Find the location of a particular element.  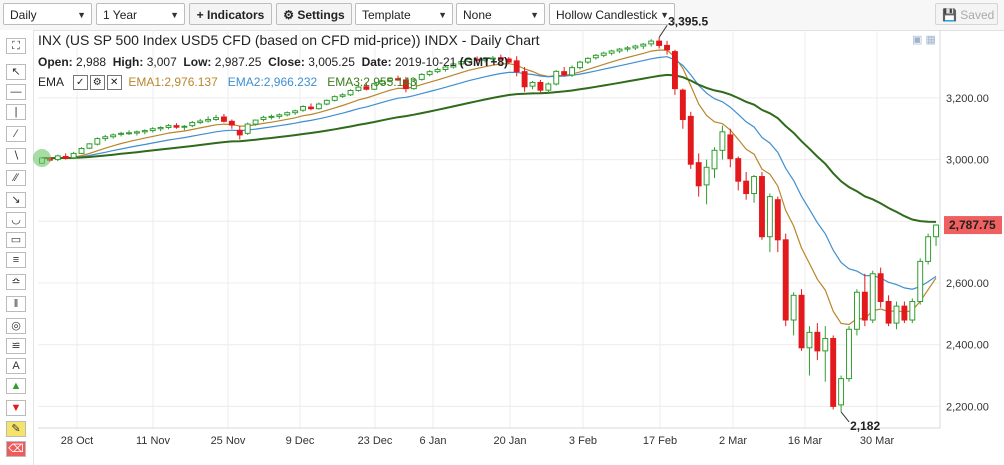

compare-select: None ▼ is located at coordinates (500, 14).